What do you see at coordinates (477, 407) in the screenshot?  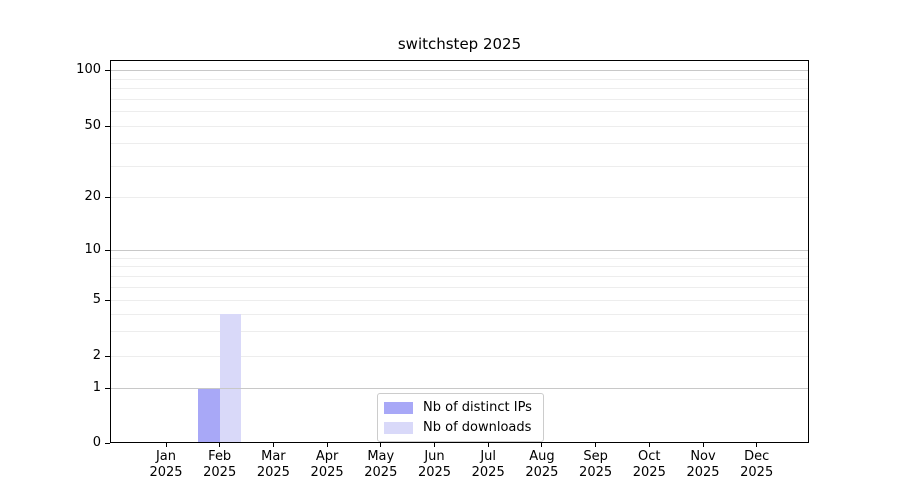 I see `legend-label: Nb of distinct IPs` at bounding box center [477, 407].